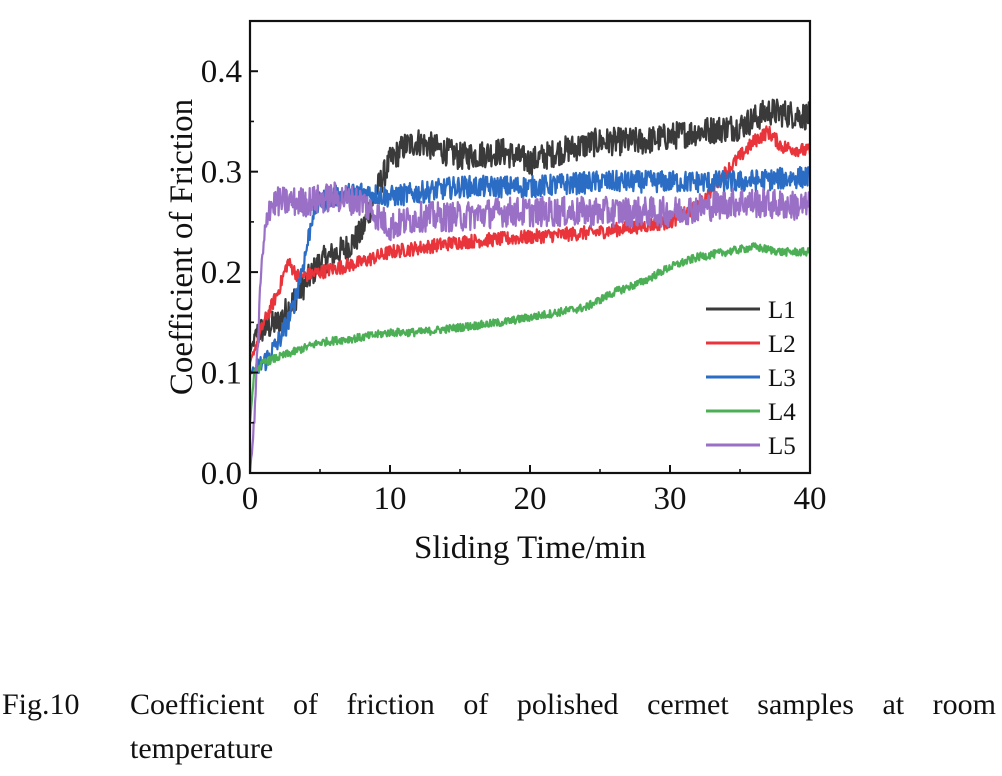 This screenshot has width=1002, height=776. What do you see at coordinates (221, 374) in the screenshot?
I see `y-tick-label: 0.1` at bounding box center [221, 374].